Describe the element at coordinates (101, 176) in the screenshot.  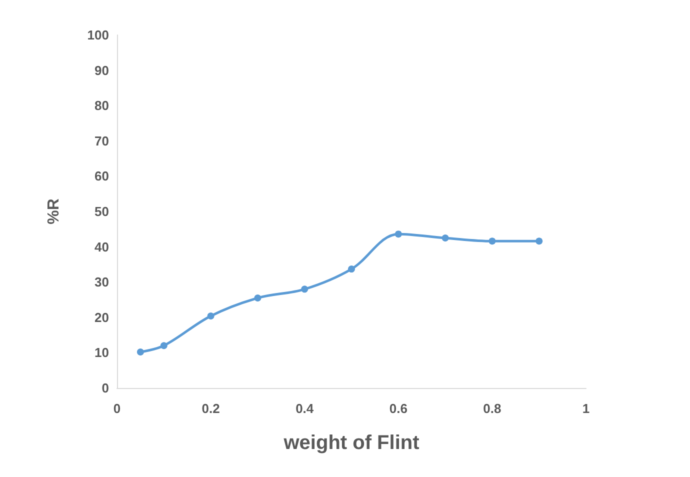
I see `y-tick-label: 60` at that location.